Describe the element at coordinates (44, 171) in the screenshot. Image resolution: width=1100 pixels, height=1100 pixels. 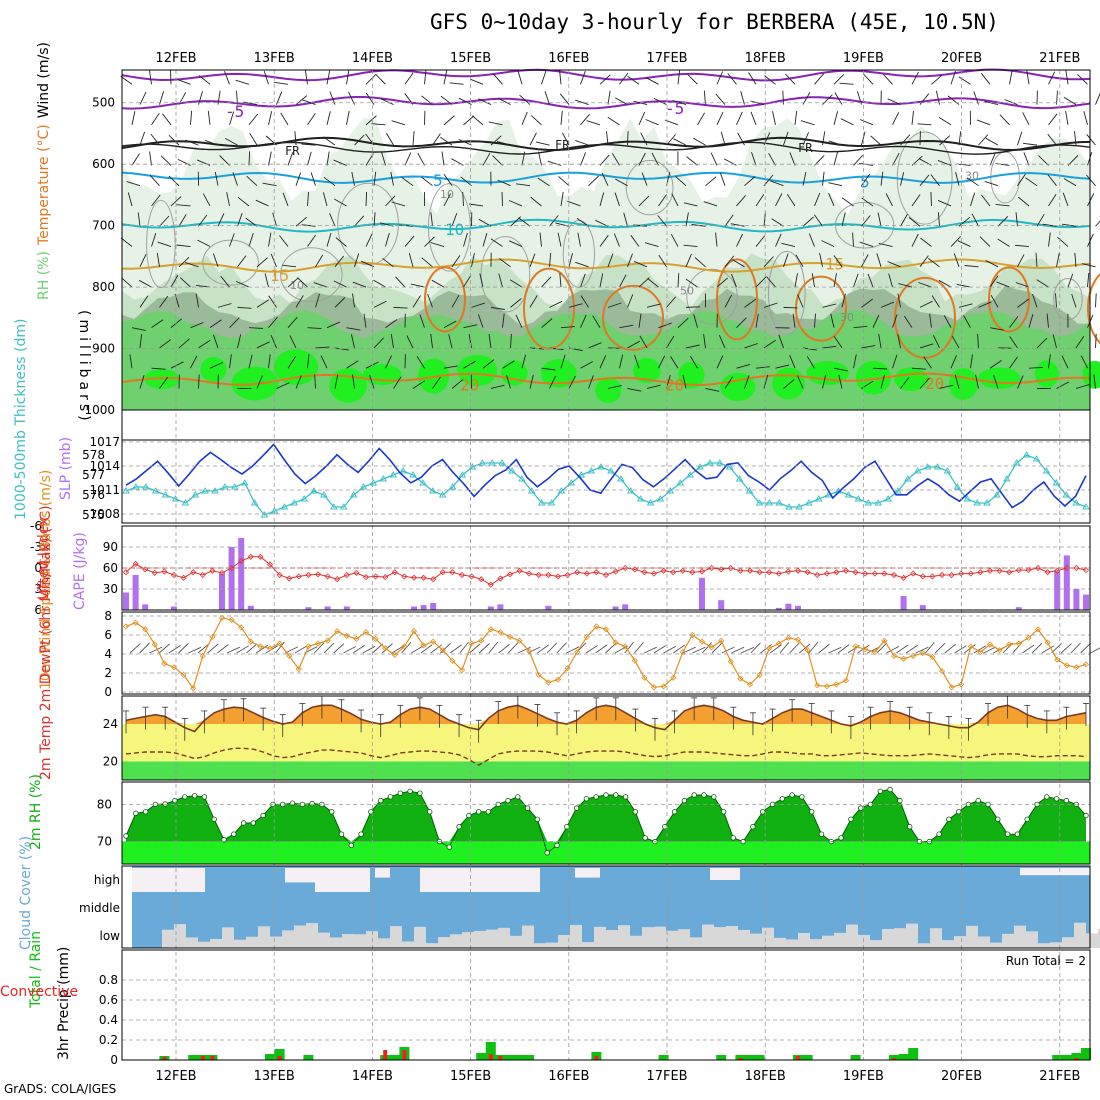
I see `upper-ylabel: RH (%) Temperature (°C) Wind (m/s)` at that location.